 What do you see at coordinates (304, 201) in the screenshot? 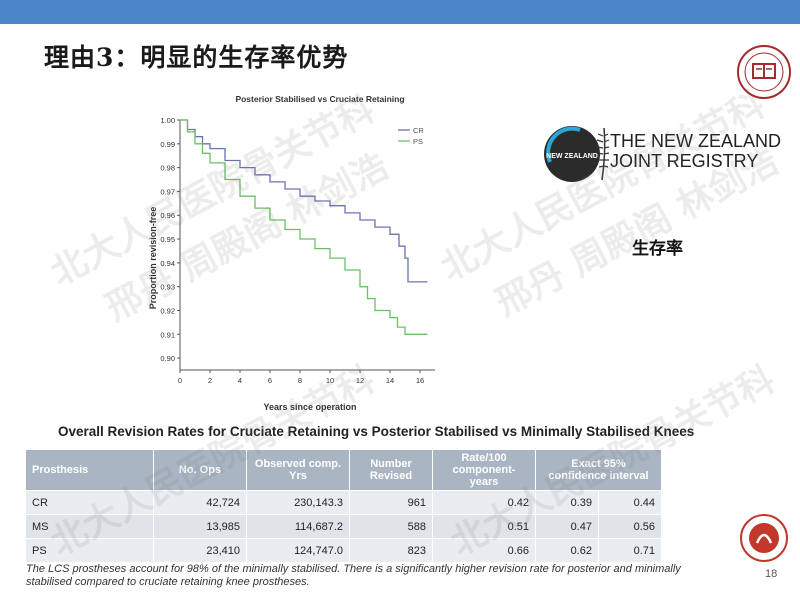
I see `series-line-cr` at bounding box center [304, 201].